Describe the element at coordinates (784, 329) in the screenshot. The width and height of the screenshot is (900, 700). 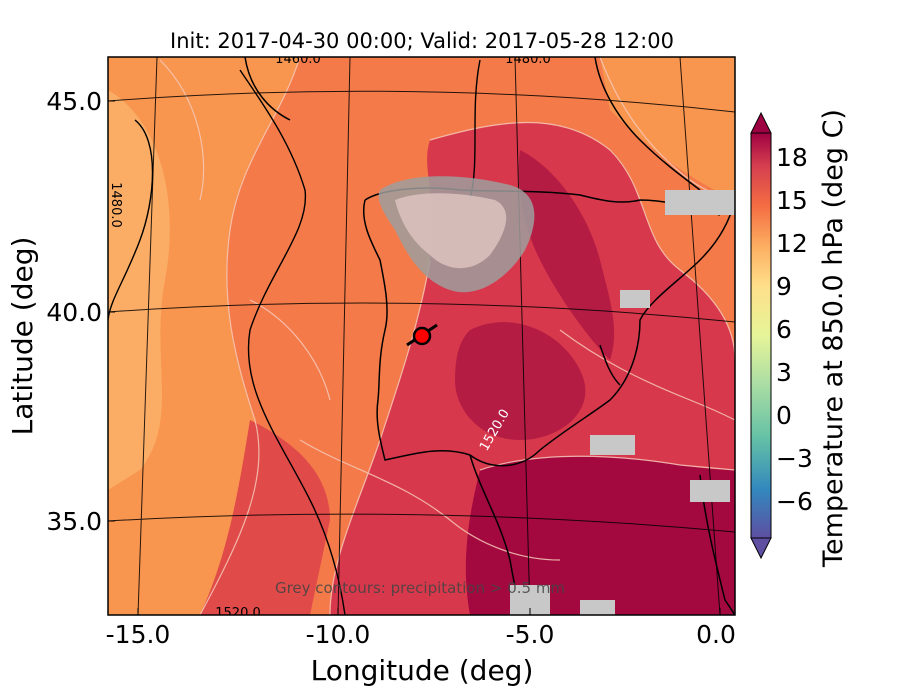
I see `colorbar-tick-label: 6` at that location.